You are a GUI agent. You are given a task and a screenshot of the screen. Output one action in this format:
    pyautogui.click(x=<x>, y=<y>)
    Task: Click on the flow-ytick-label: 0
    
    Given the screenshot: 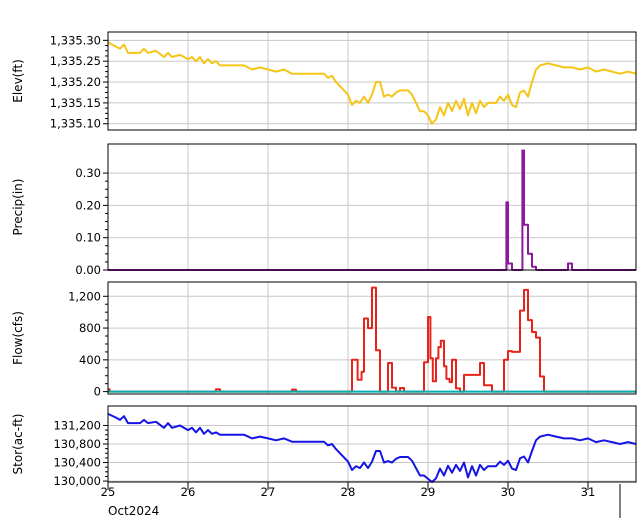 What is the action you would take?
    pyautogui.click(x=97, y=392)
    